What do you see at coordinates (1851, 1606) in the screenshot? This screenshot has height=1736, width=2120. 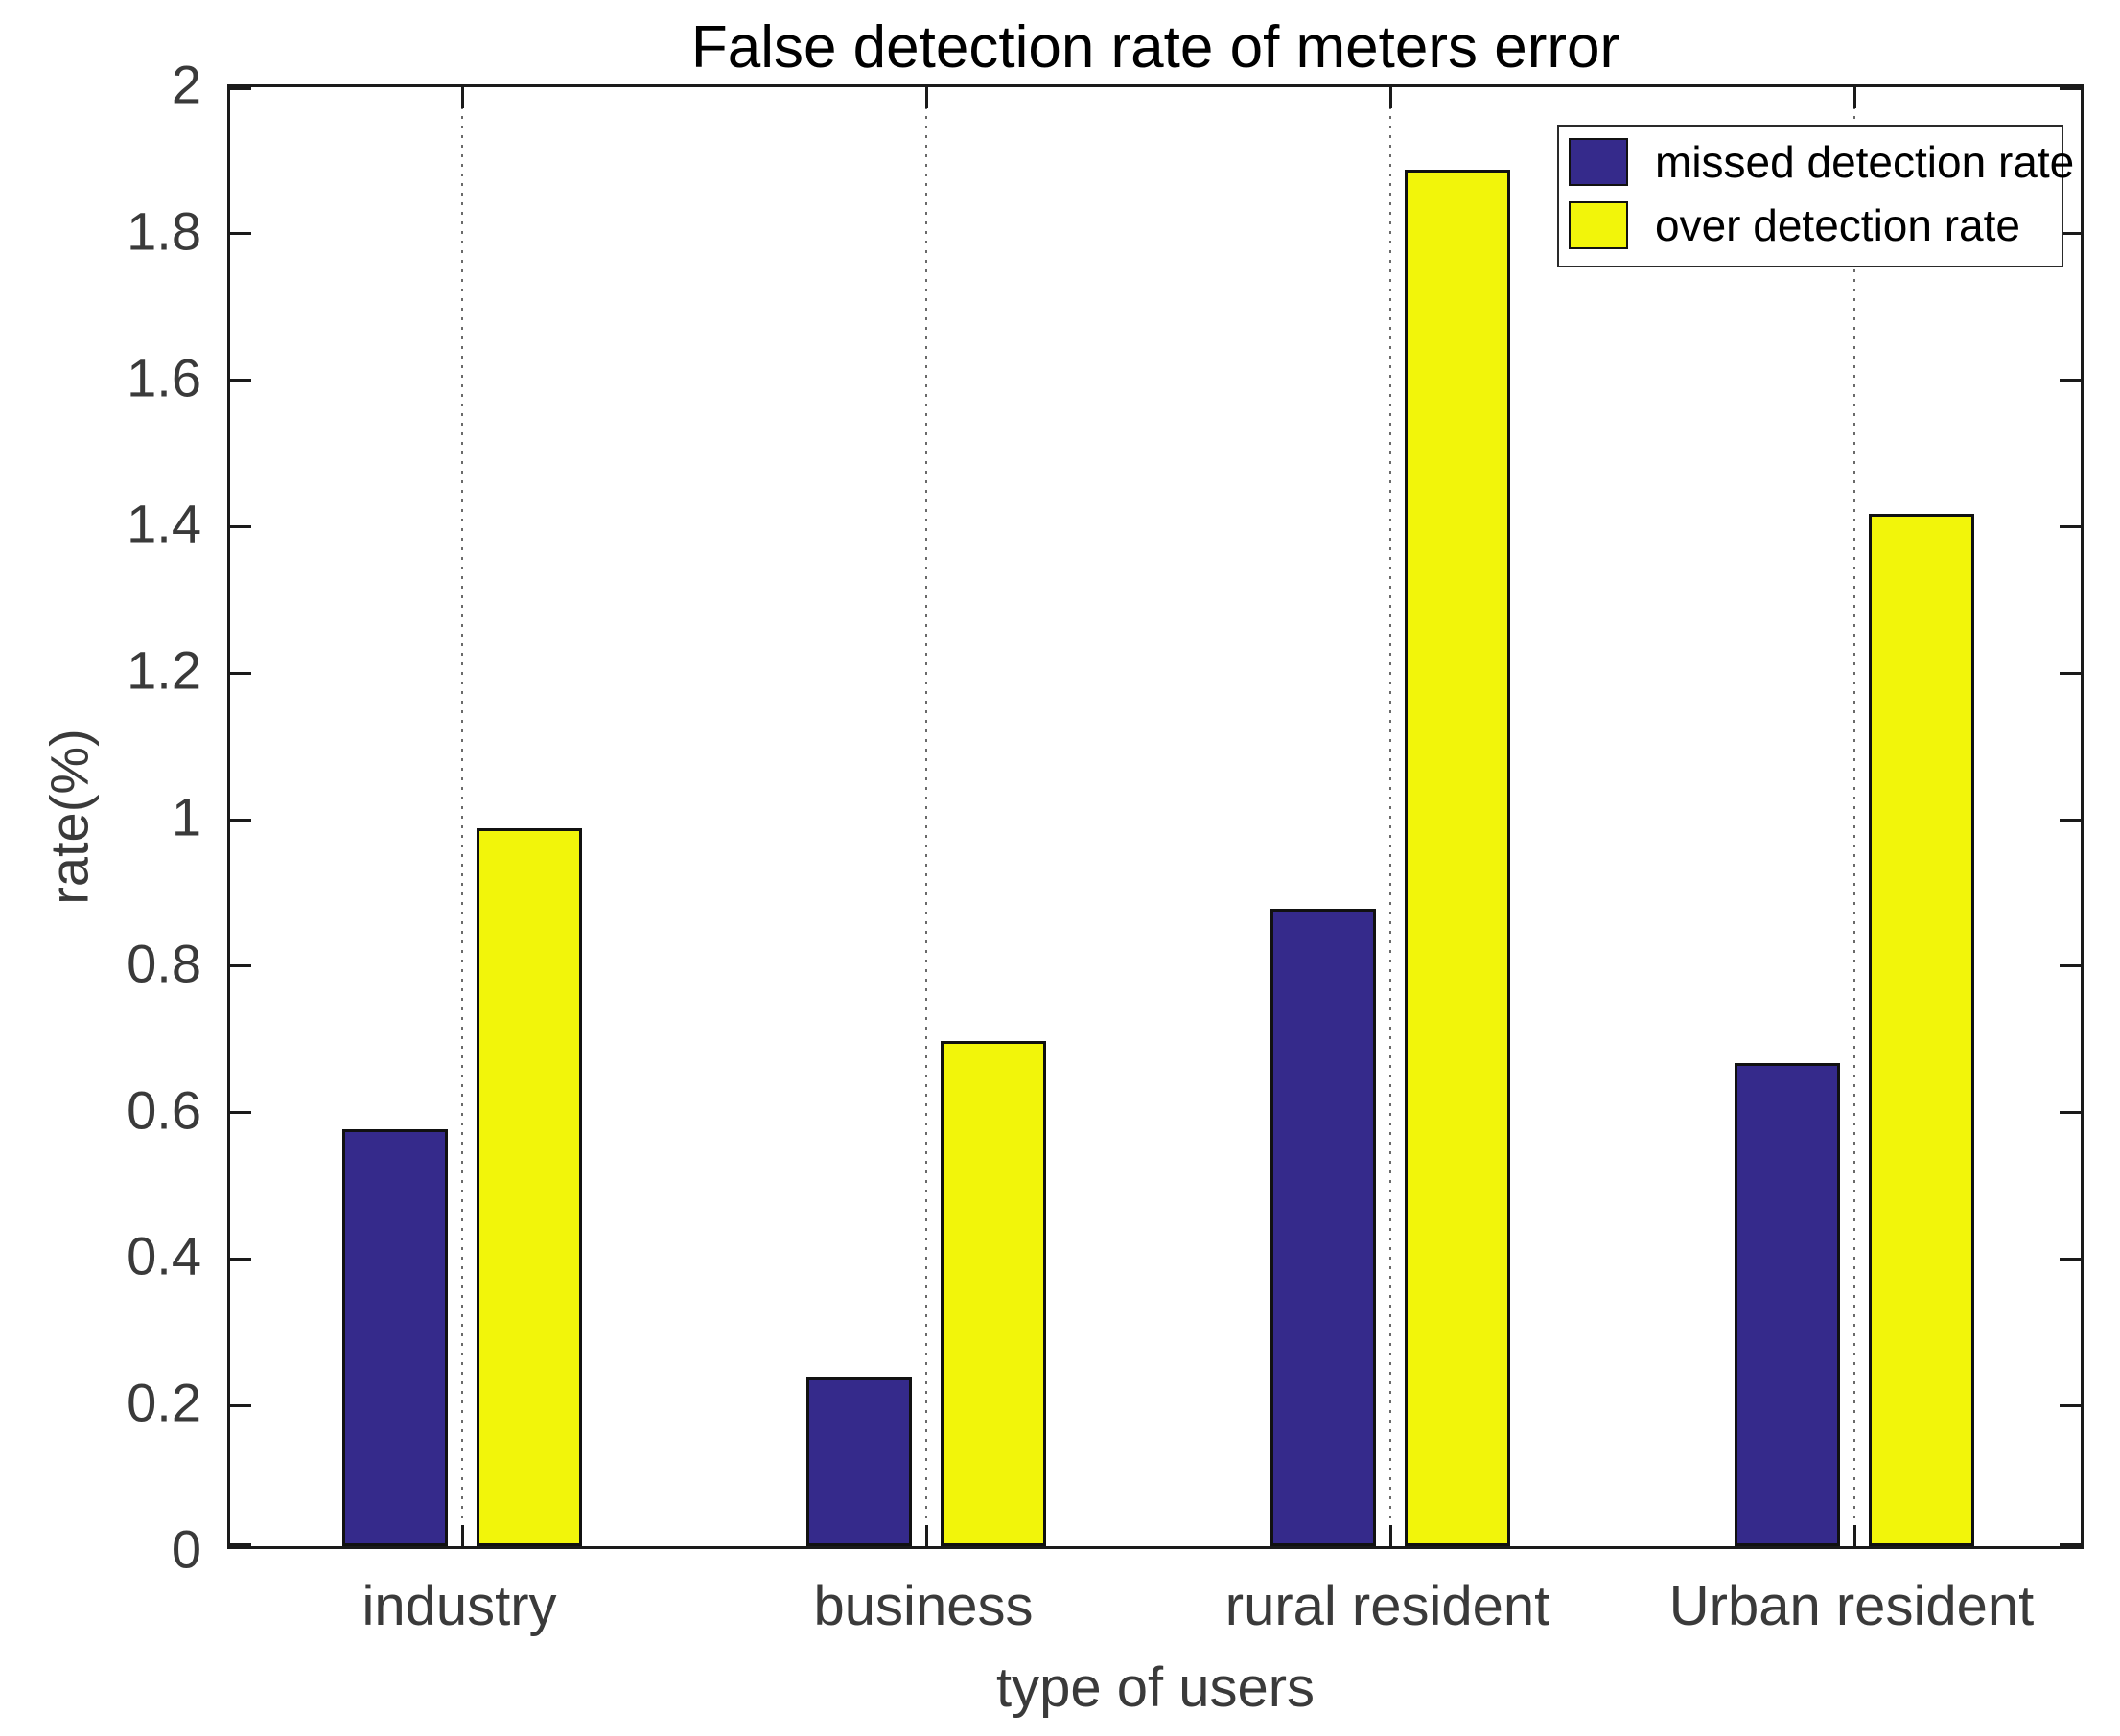 I see `x-category-label-urban-resident: Urban resident` at bounding box center [1851, 1606].